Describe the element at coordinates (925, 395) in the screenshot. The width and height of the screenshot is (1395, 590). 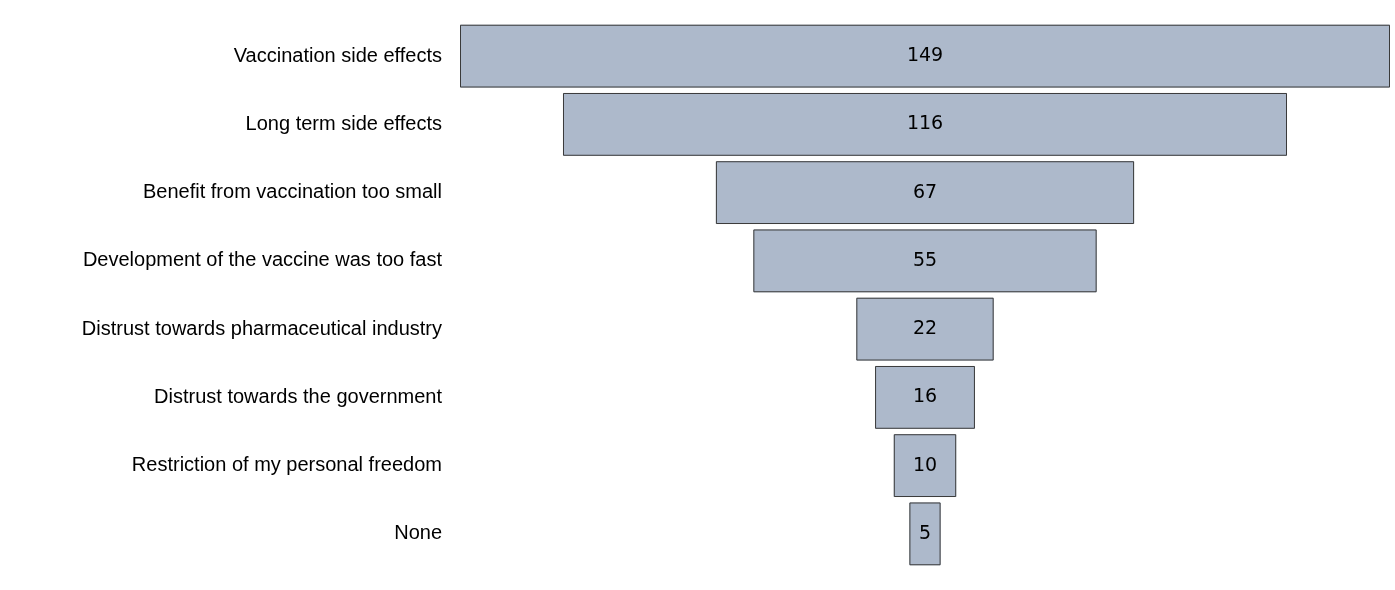
I see `data-label: 16` at that location.